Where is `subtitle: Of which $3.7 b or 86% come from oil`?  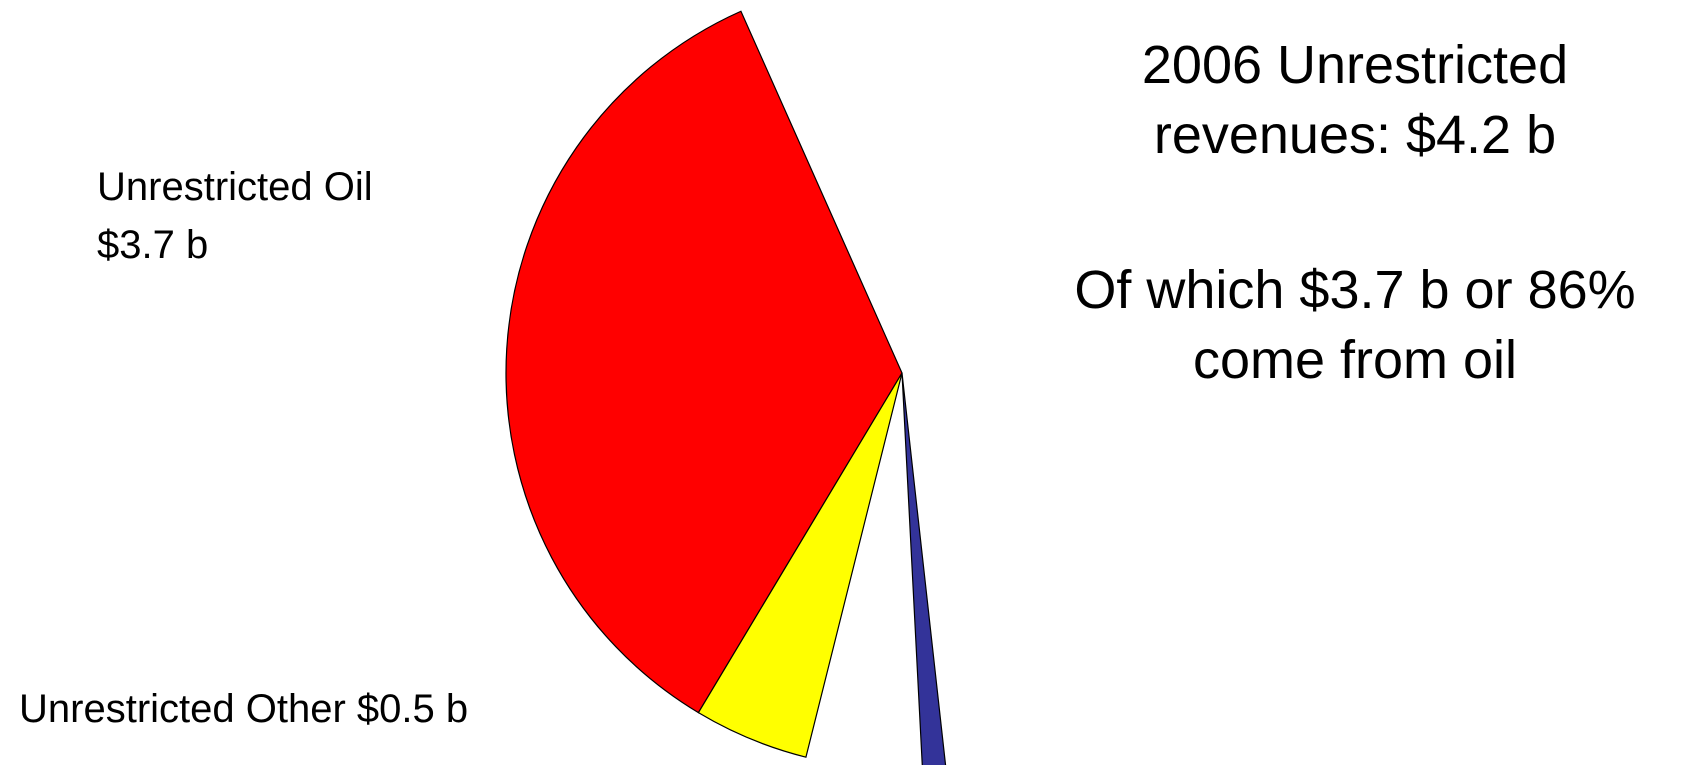 subtitle: Of which $3.7 b or 86% come from oil is located at coordinates (1351, 325).